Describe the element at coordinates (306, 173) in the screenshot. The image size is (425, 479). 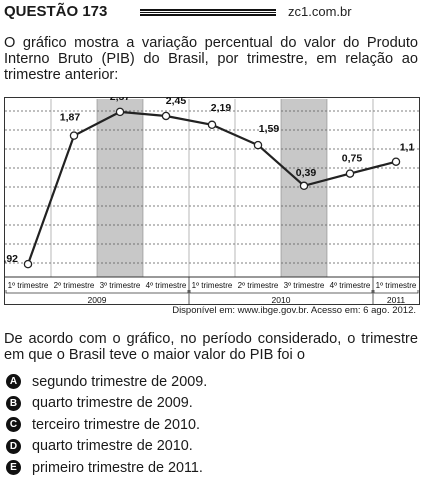
I see `data-label: 0,39` at that location.